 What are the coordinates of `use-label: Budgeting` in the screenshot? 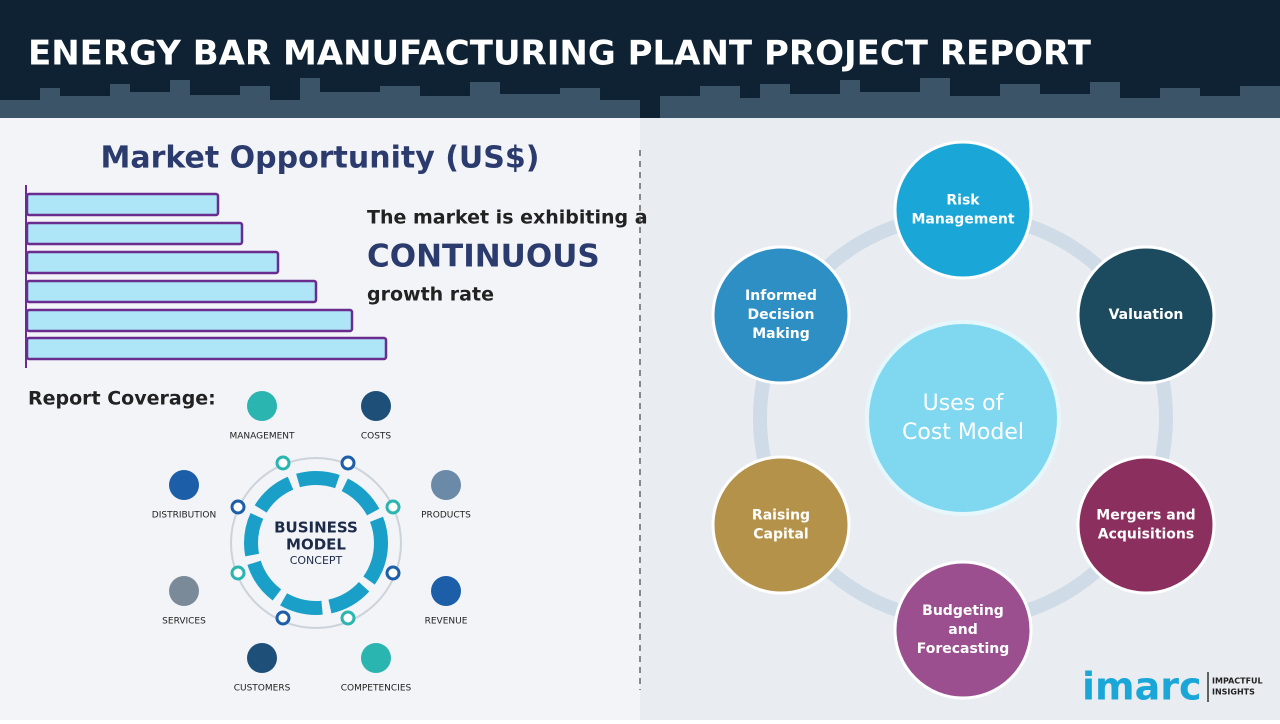 It's located at (963, 611).